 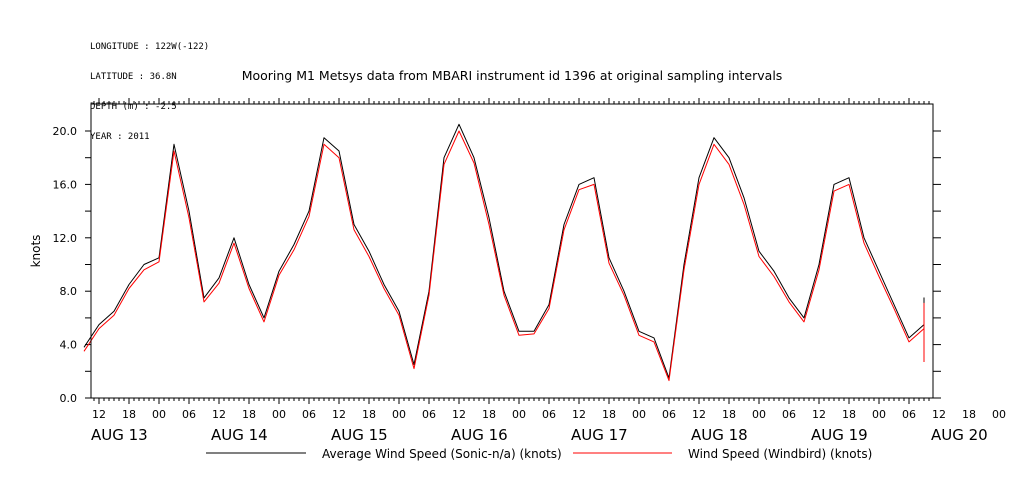 What do you see at coordinates (780, 454) in the screenshot?
I see `legend-label: Wind Speed (Windbird) (knots)` at bounding box center [780, 454].